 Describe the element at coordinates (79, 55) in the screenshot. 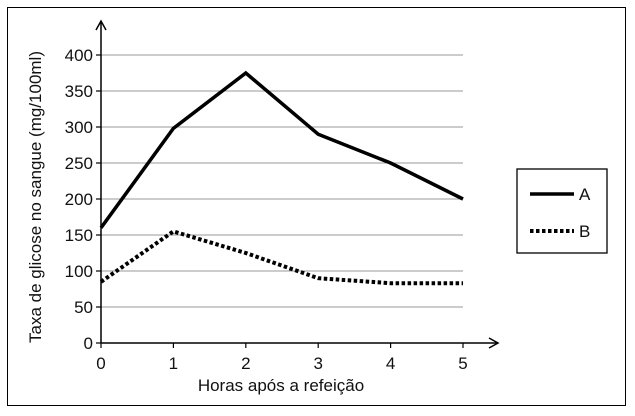

I see `y-tick-label: 400` at that location.